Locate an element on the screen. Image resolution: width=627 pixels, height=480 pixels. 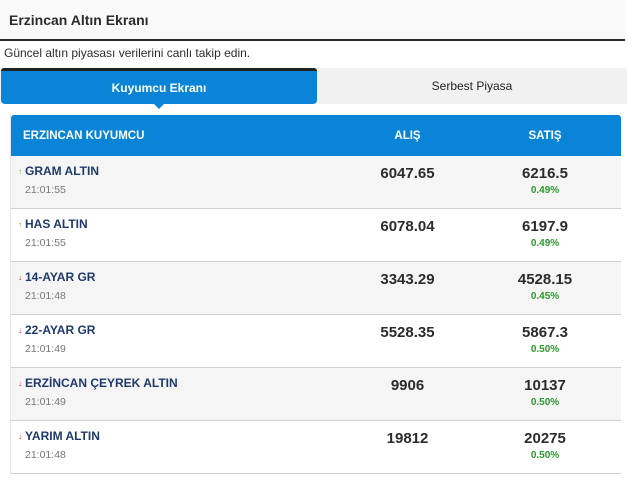
item-name: 14-AYAR GR is located at coordinates (60, 277).